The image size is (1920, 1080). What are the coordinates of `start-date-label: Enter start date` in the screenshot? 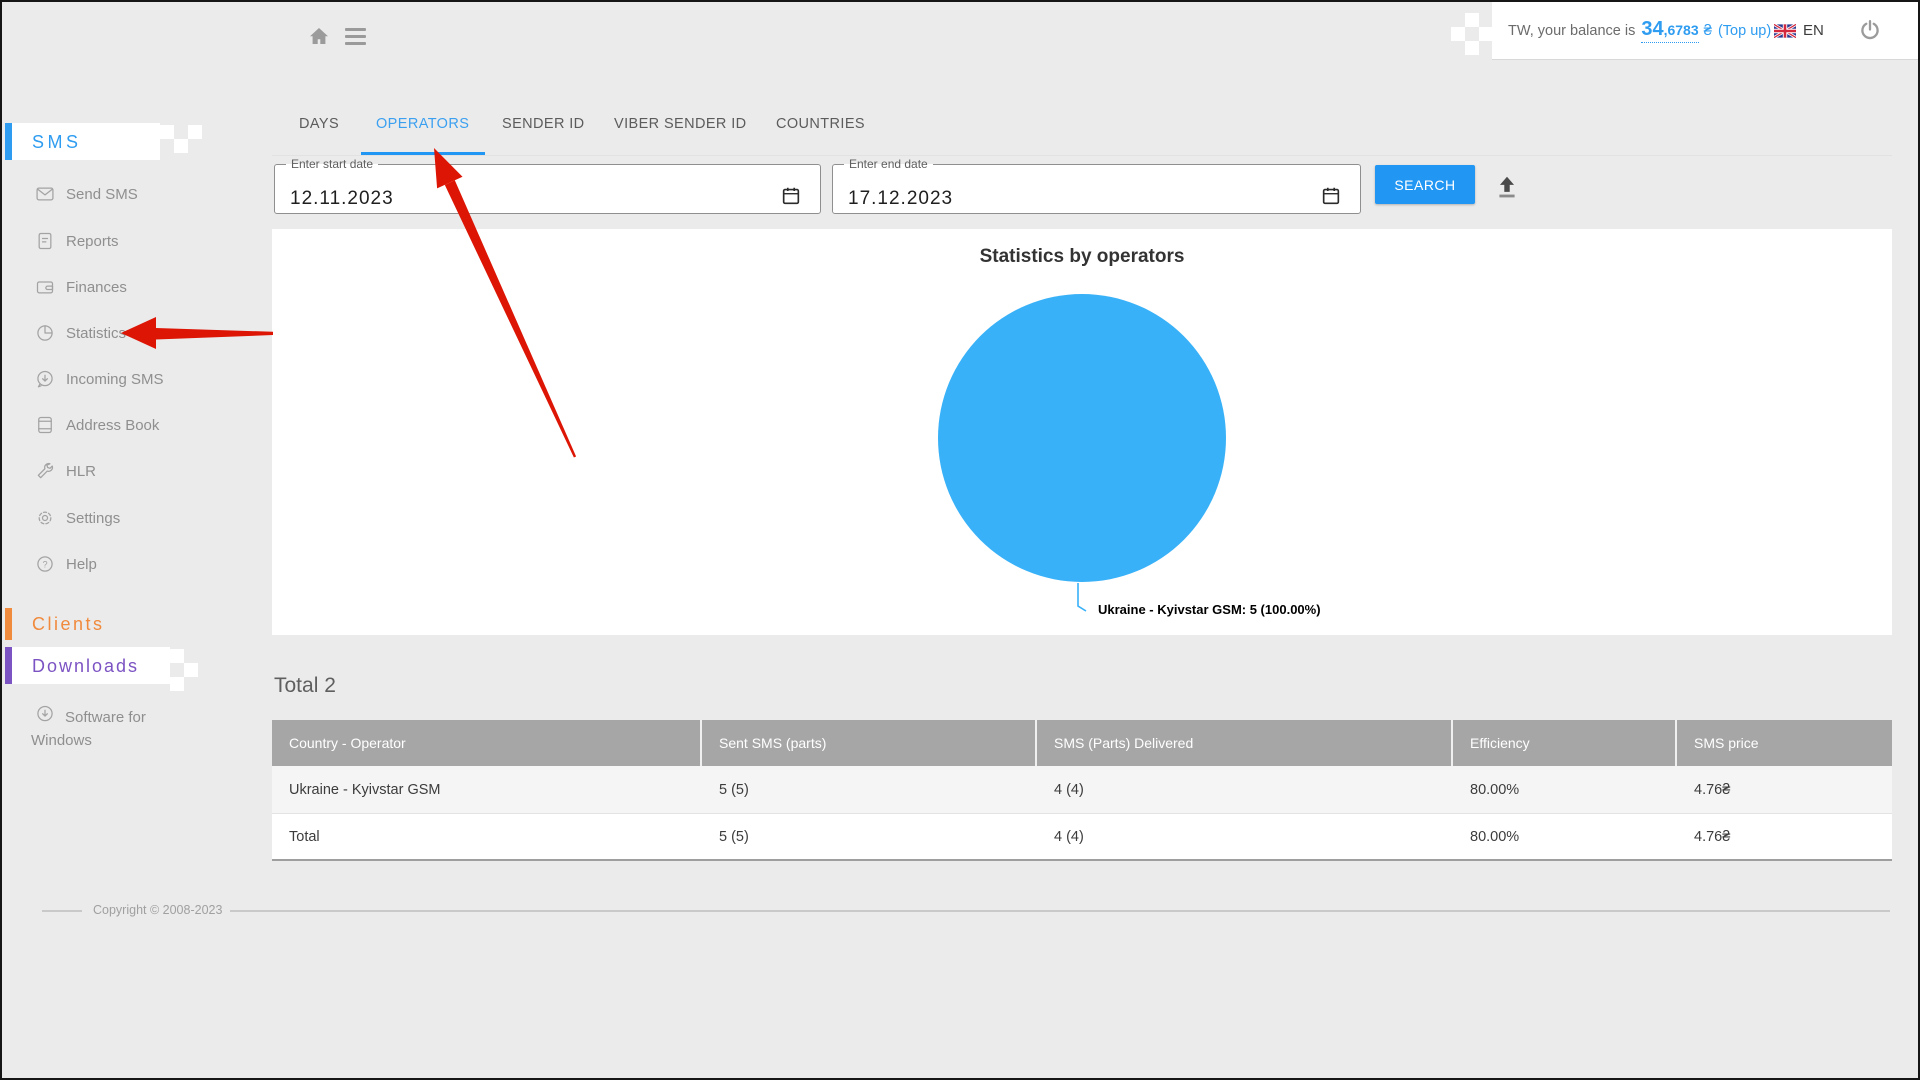 It's located at (332, 164).